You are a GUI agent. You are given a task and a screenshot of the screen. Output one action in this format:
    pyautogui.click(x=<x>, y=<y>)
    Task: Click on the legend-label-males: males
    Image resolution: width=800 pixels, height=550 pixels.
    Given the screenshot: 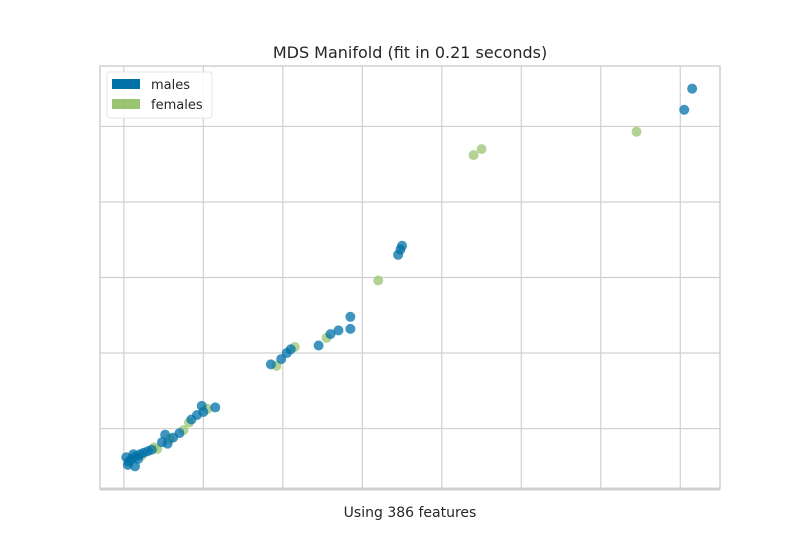 What is the action you would take?
    pyautogui.click(x=170, y=85)
    